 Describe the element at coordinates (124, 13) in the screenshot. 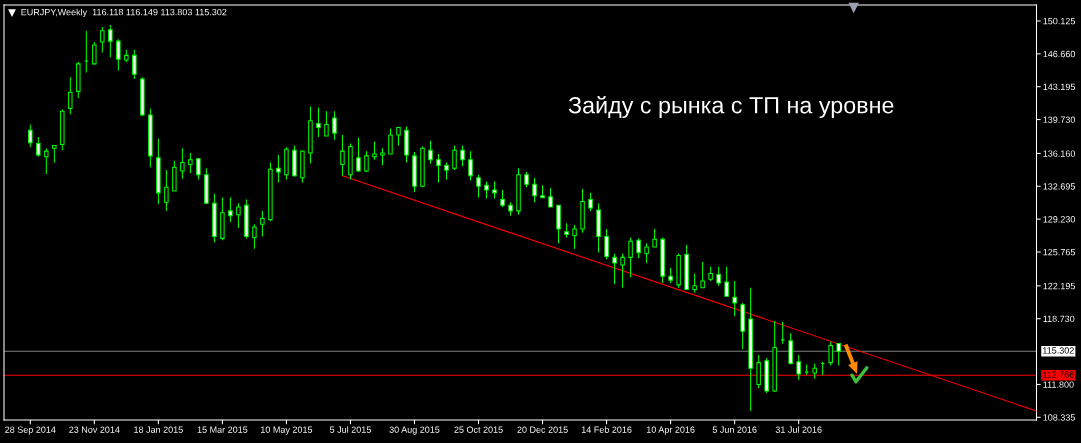

I see `chart-title: EURJPY,Weekly 116.118 116.149 113.803 115.302` at that location.